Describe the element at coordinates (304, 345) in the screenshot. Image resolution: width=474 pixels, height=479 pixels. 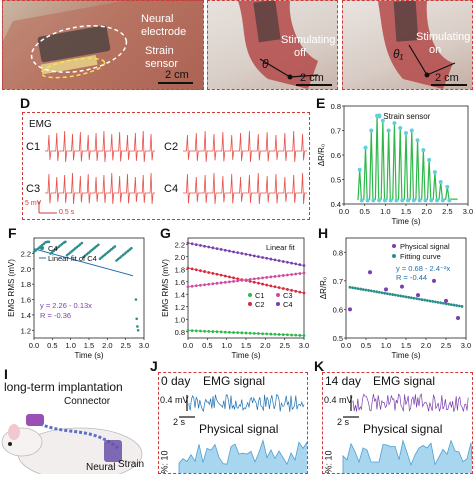
I see `x-tick-label: 3.0` at that location.